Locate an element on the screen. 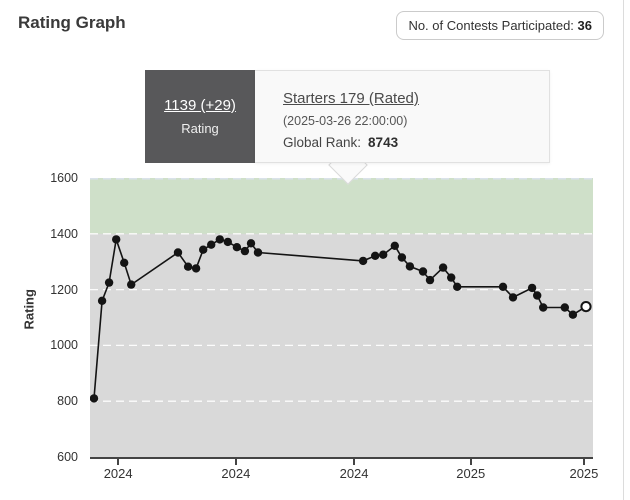 The height and width of the screenshot is (500, 630). tooltip-rank-value: 8743 is located at coordinates (383, 142).